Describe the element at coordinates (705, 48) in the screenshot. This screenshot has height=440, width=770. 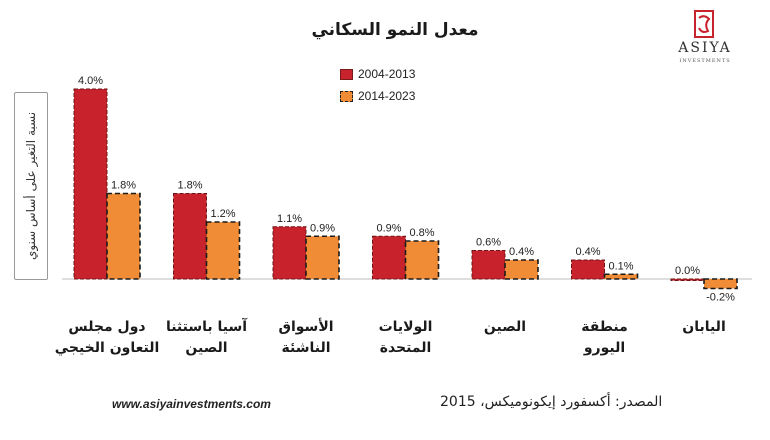
I see `logo-name: ASIYA` at that location.